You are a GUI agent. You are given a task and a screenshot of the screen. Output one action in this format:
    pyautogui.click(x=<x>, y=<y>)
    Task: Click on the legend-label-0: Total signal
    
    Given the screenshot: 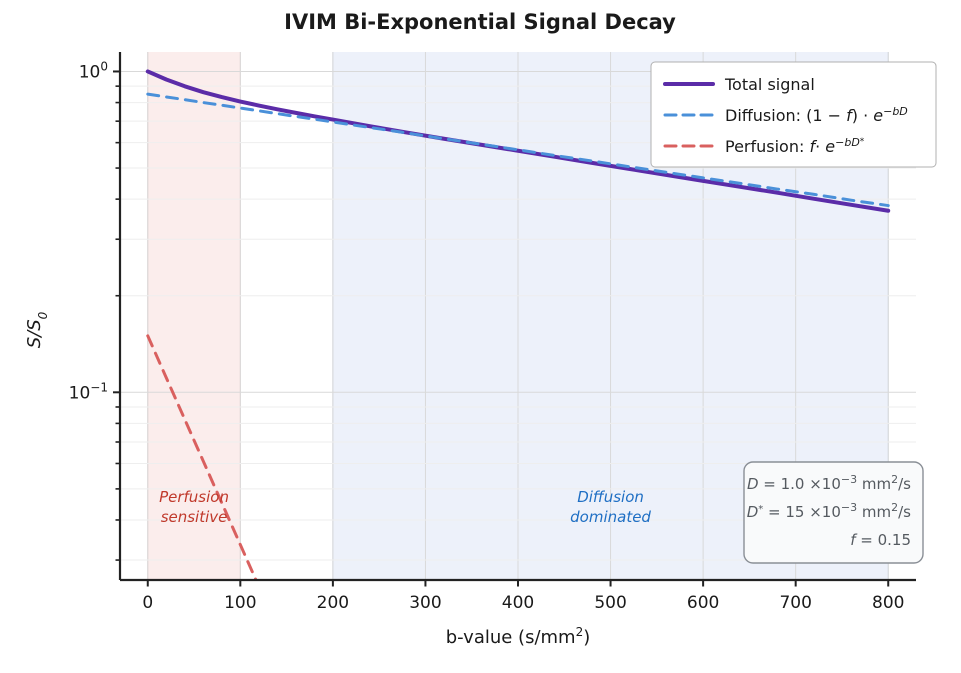 What is the action you would take?
    pyautogui.click(x=769, y=84)
    